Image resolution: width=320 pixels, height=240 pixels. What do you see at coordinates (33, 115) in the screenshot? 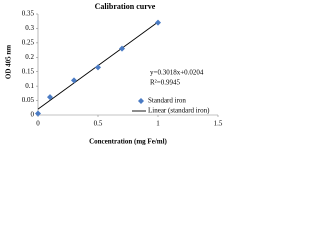
I see `y-tick-label: 0` at bounding box center [33, 115].